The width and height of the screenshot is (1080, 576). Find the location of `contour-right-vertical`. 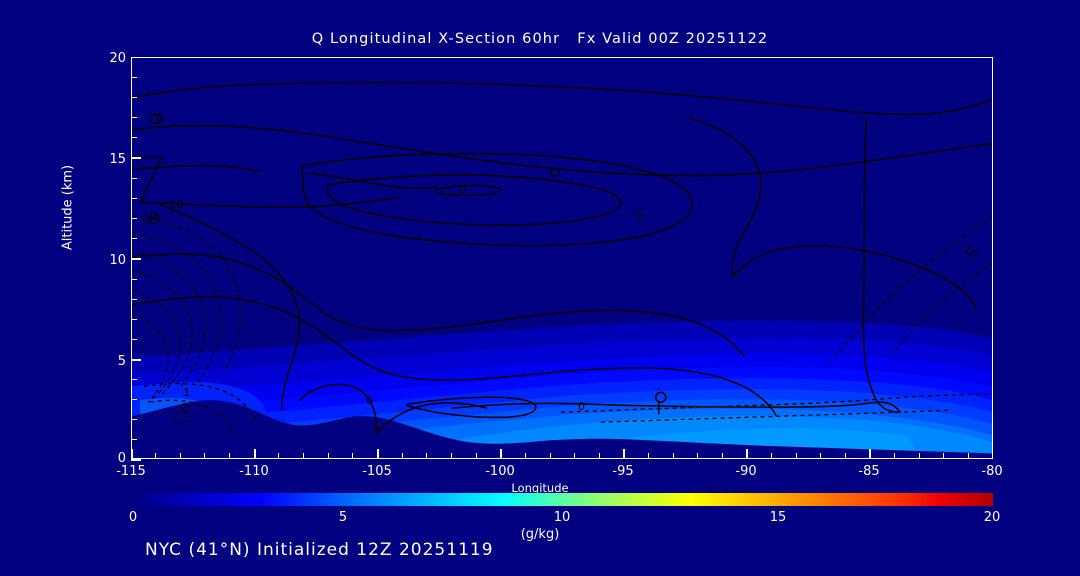

contour-right-vertical is located at coordinates (881, 265).